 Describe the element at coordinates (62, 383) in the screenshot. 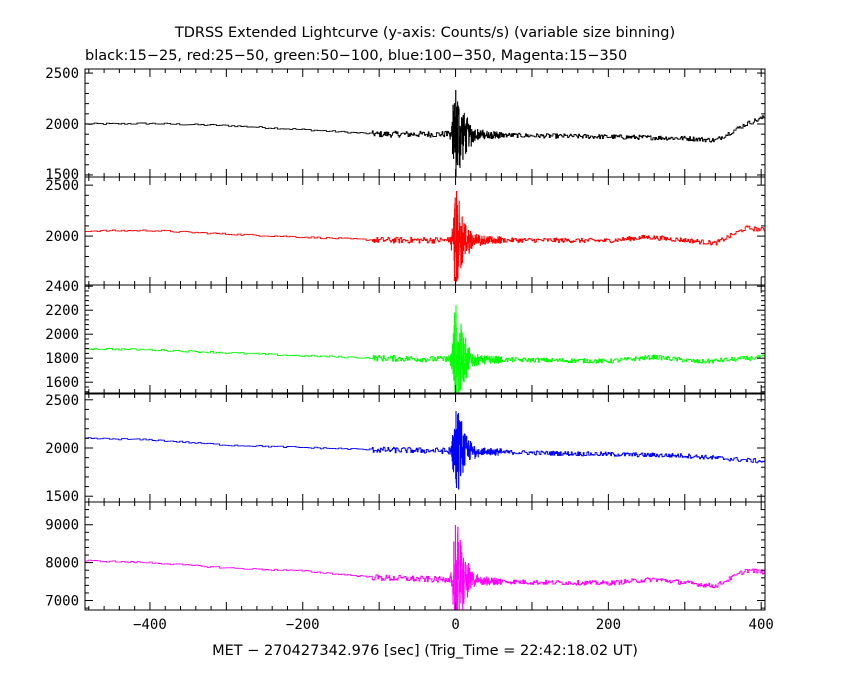

I see `y-tick-label: 1600` at that location.